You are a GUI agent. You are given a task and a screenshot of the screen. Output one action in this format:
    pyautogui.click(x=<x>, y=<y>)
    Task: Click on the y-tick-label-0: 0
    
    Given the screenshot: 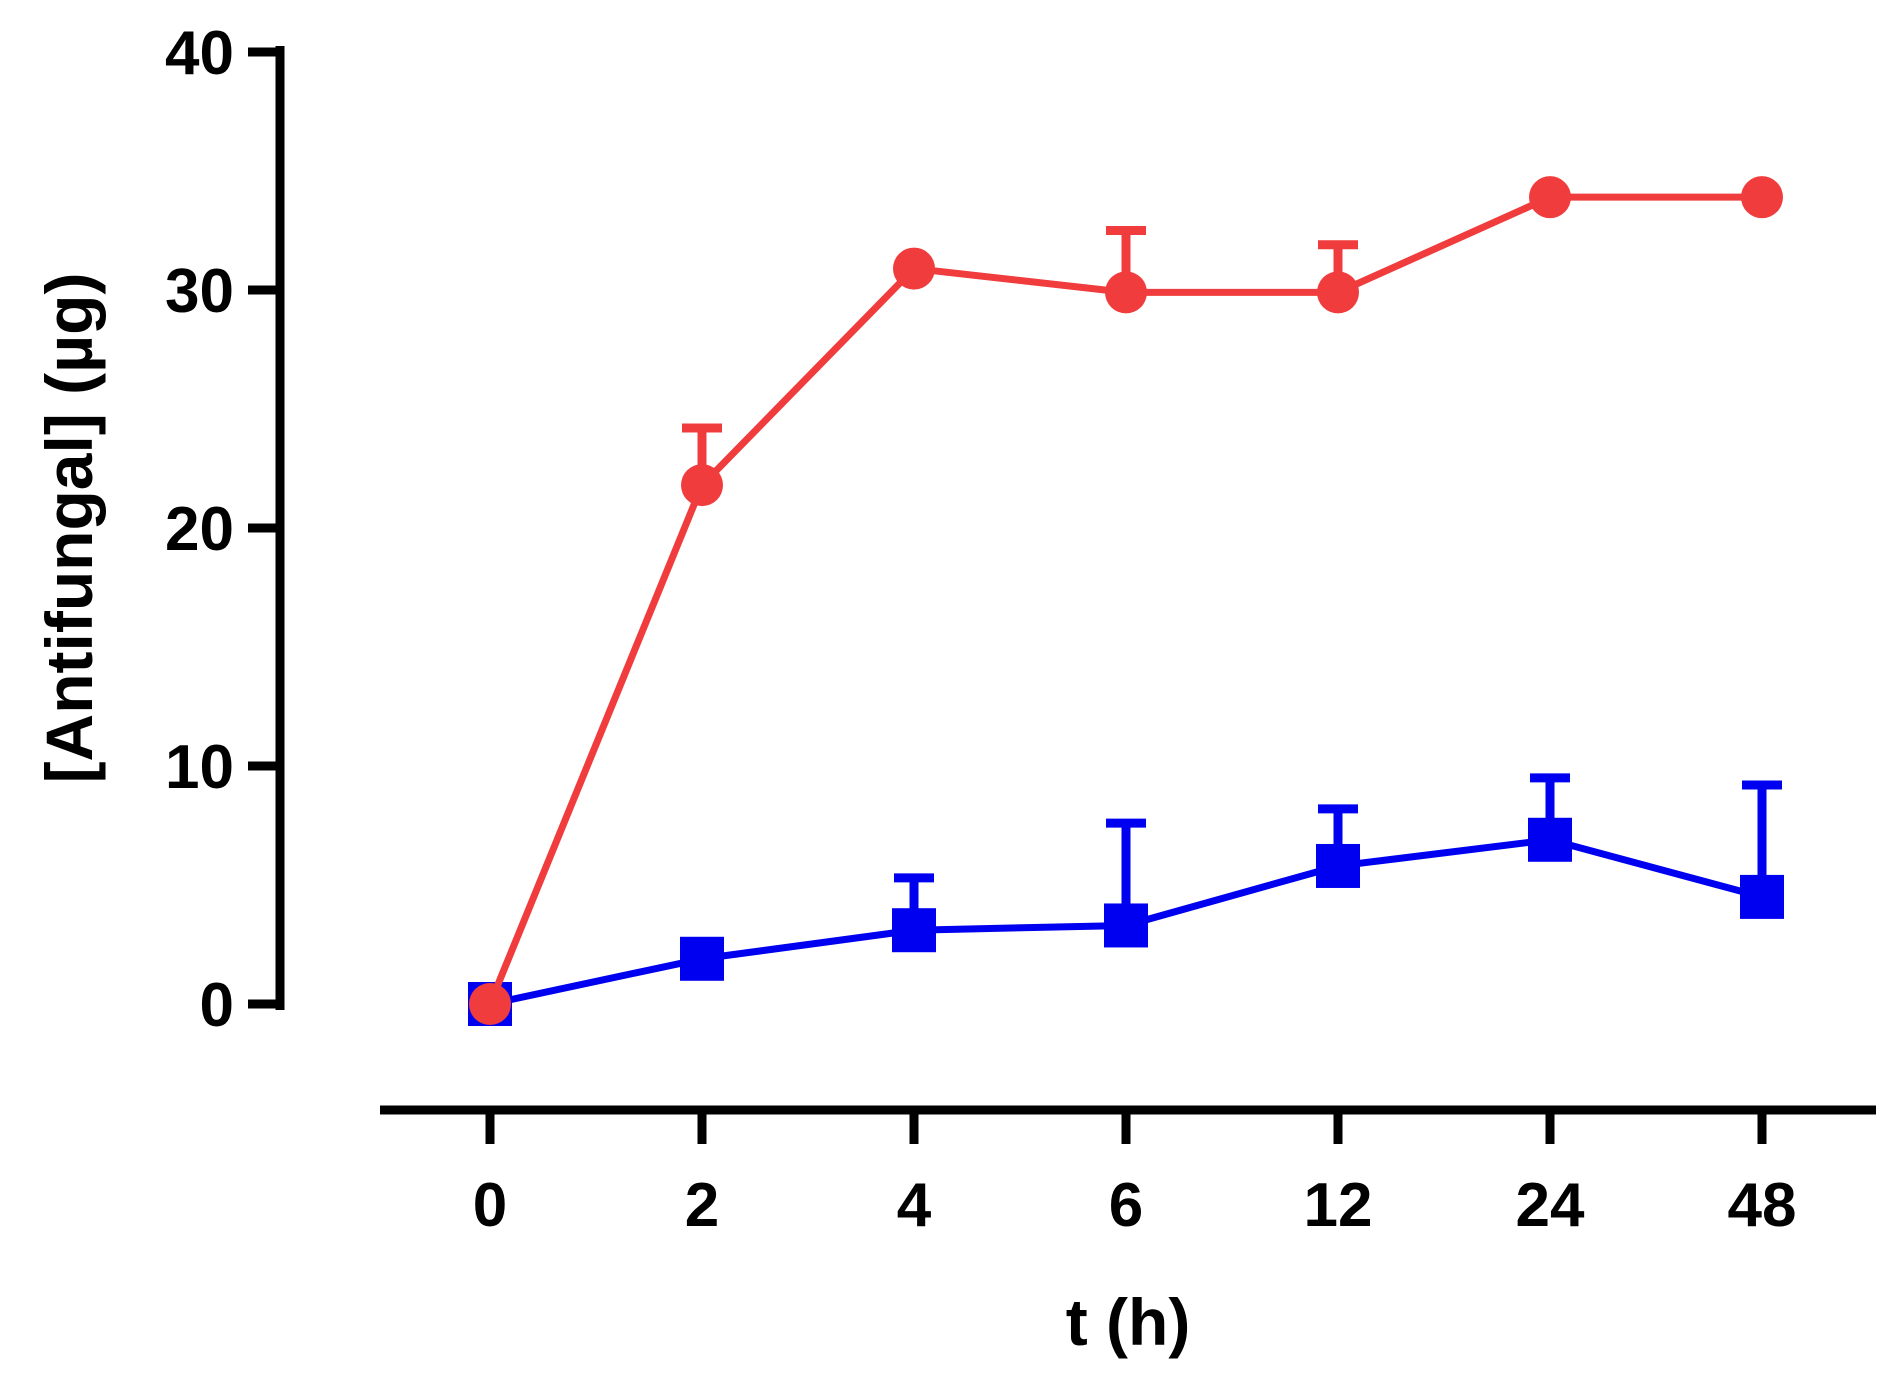 What is the action you would take?
    pyautogui.click(x=217, y=1005)
    